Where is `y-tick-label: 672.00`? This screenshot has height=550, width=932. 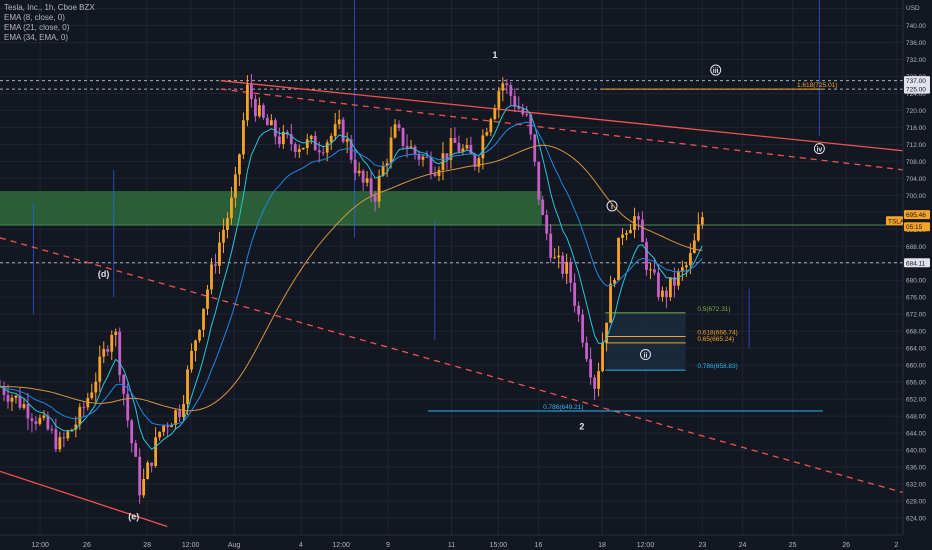 y-tick-label: 672.00 is located at coordinates (916, 315).